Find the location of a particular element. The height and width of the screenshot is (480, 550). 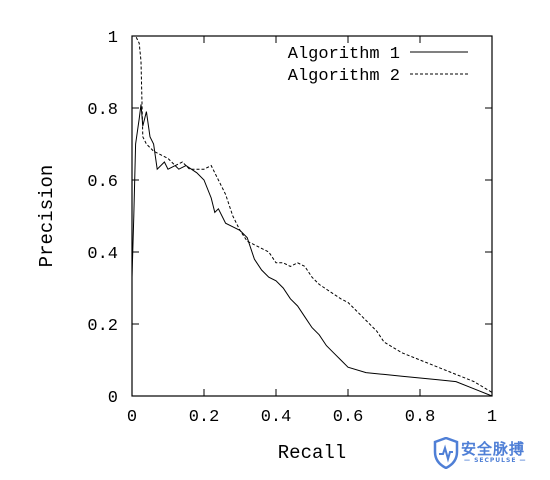

shield-icon is located at coordinates (446, 453).